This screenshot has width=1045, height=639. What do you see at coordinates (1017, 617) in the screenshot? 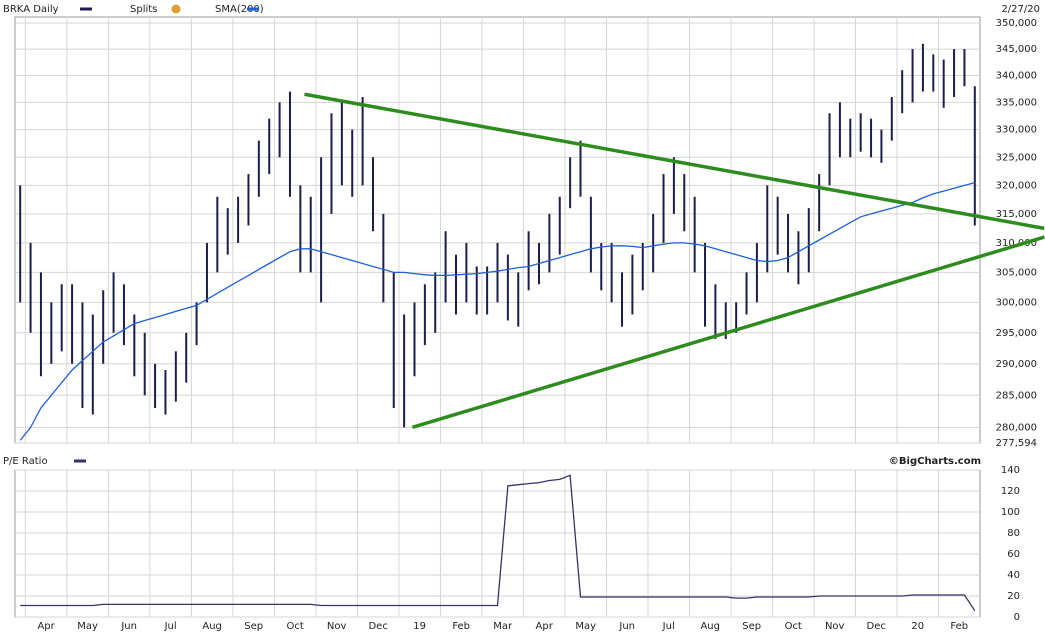
I see `y-tick-label: 0` at bounding box center [1017, 617].